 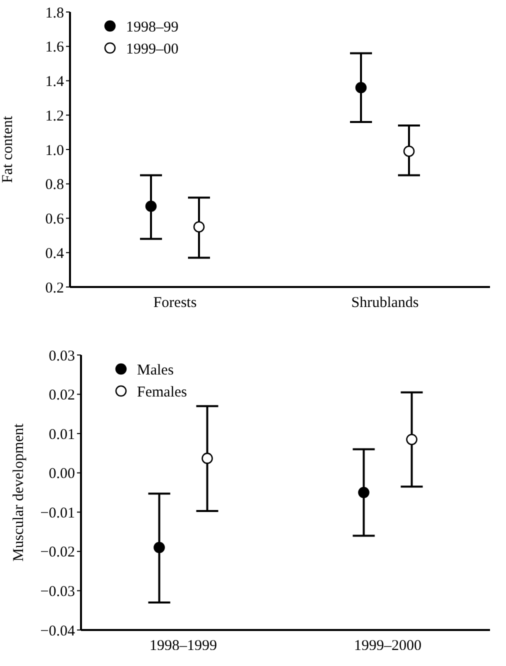 What do you see at coordinates (162, 392) in the screenshot?
I see `legend-label: Females` at bounding box center [162, 392].